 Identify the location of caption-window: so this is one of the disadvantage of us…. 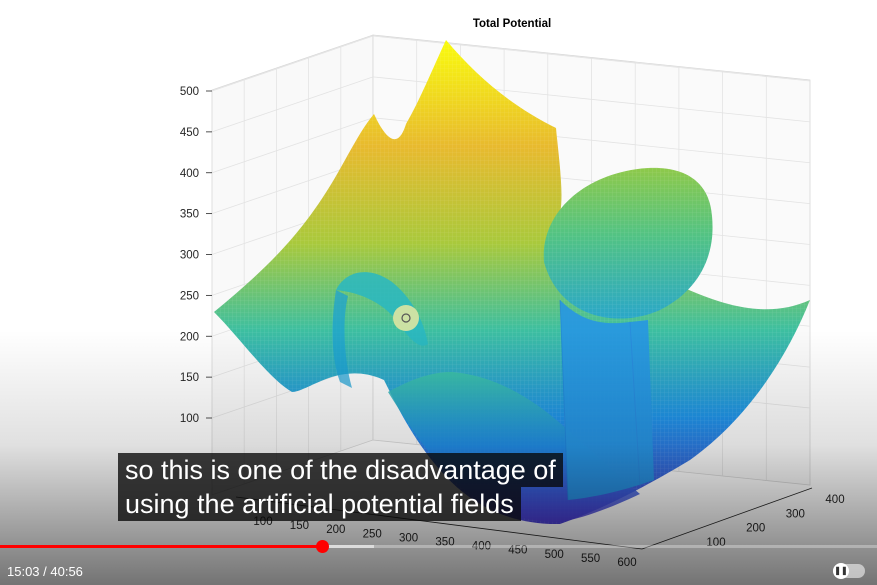
(340, 487).